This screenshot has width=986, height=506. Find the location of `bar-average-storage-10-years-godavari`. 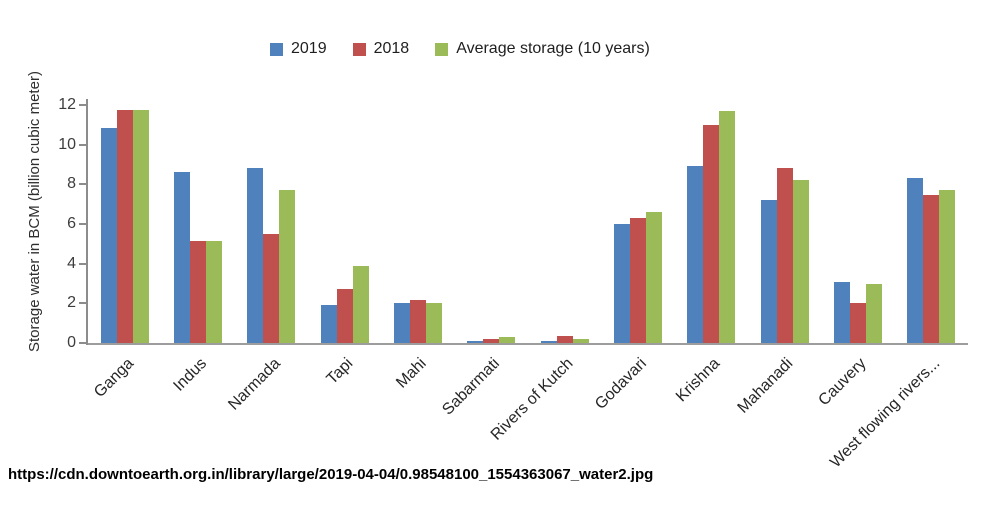

bar-average-storage-10-years-godavari is located at coordinates (653, 277).